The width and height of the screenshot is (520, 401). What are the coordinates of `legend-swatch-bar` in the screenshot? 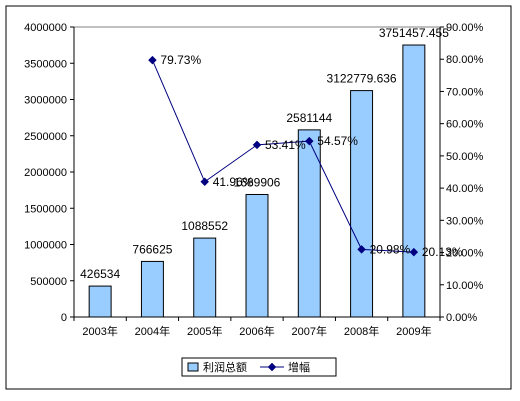 It's located at (193, 367).